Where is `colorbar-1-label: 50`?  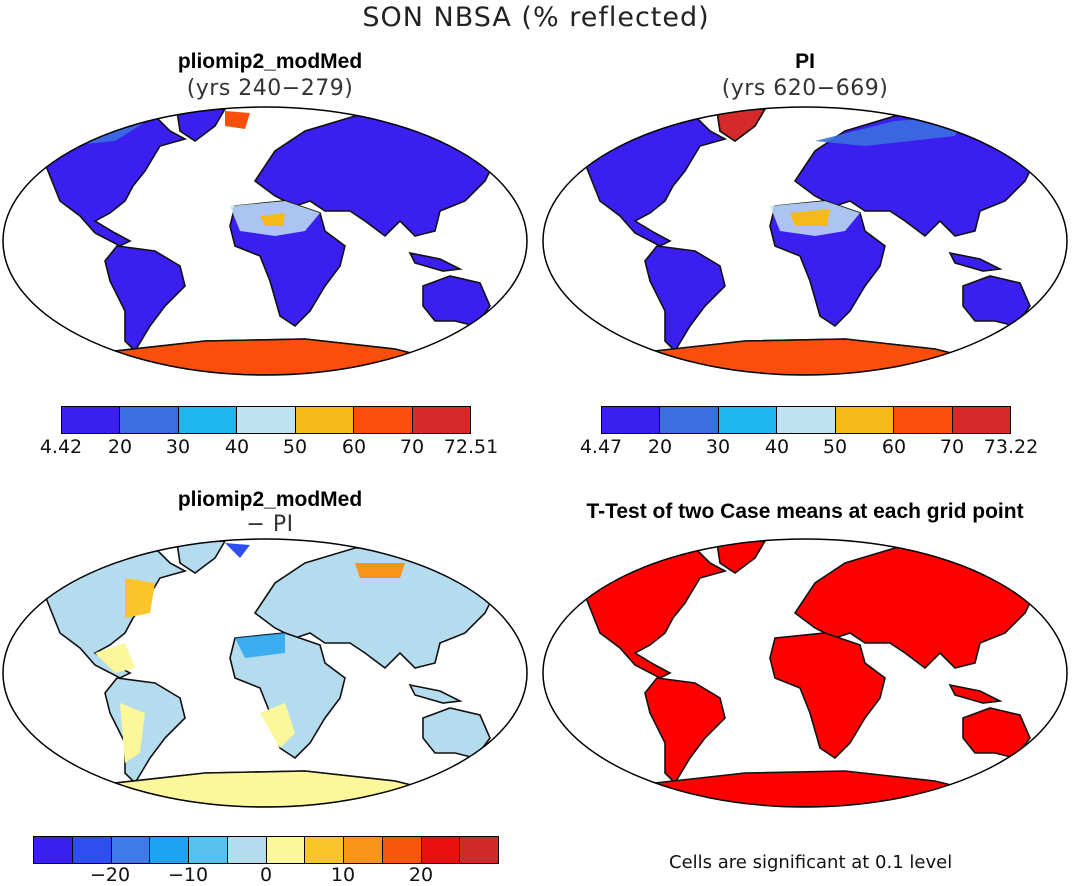 colorbar-1-label: 50 is located at coordinates (295, 447).